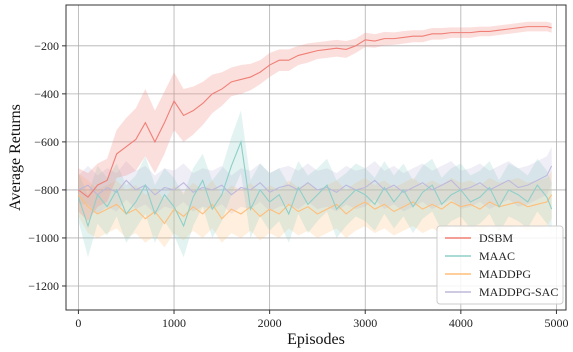 The width and height of the screenshot is (573, 352). I want to click on x-tick-label: 2000, so click(270, 323).